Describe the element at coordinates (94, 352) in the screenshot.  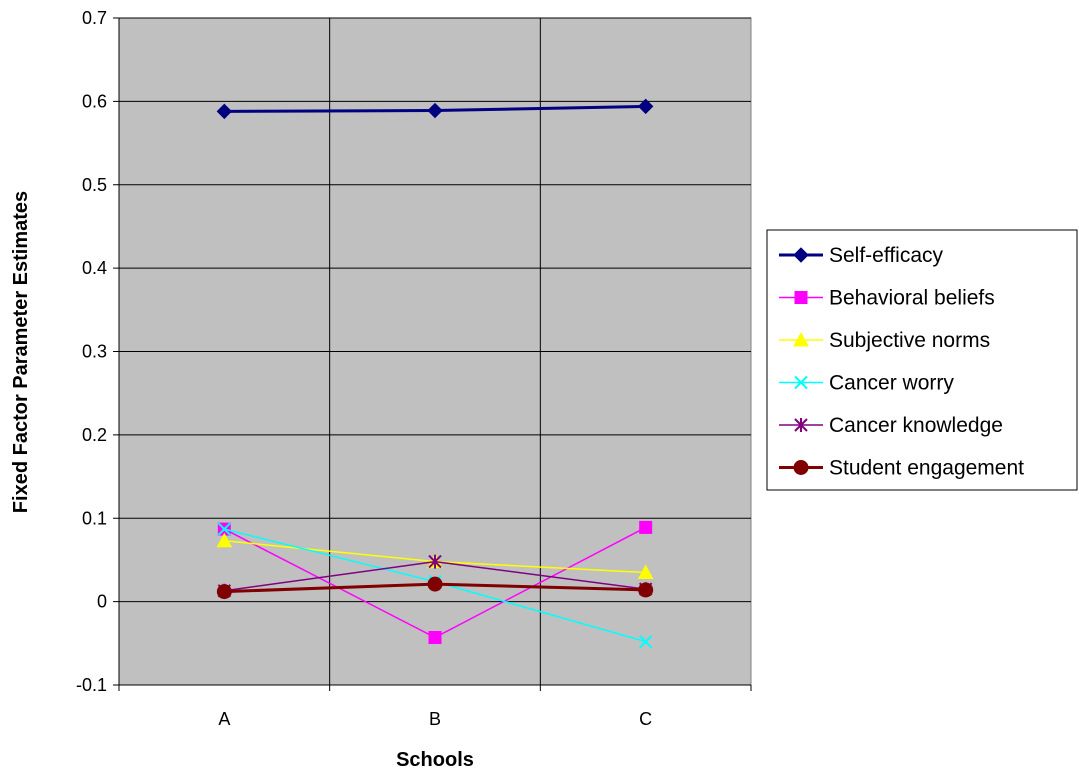
I see `y-tick-label: 0.3` at that location.